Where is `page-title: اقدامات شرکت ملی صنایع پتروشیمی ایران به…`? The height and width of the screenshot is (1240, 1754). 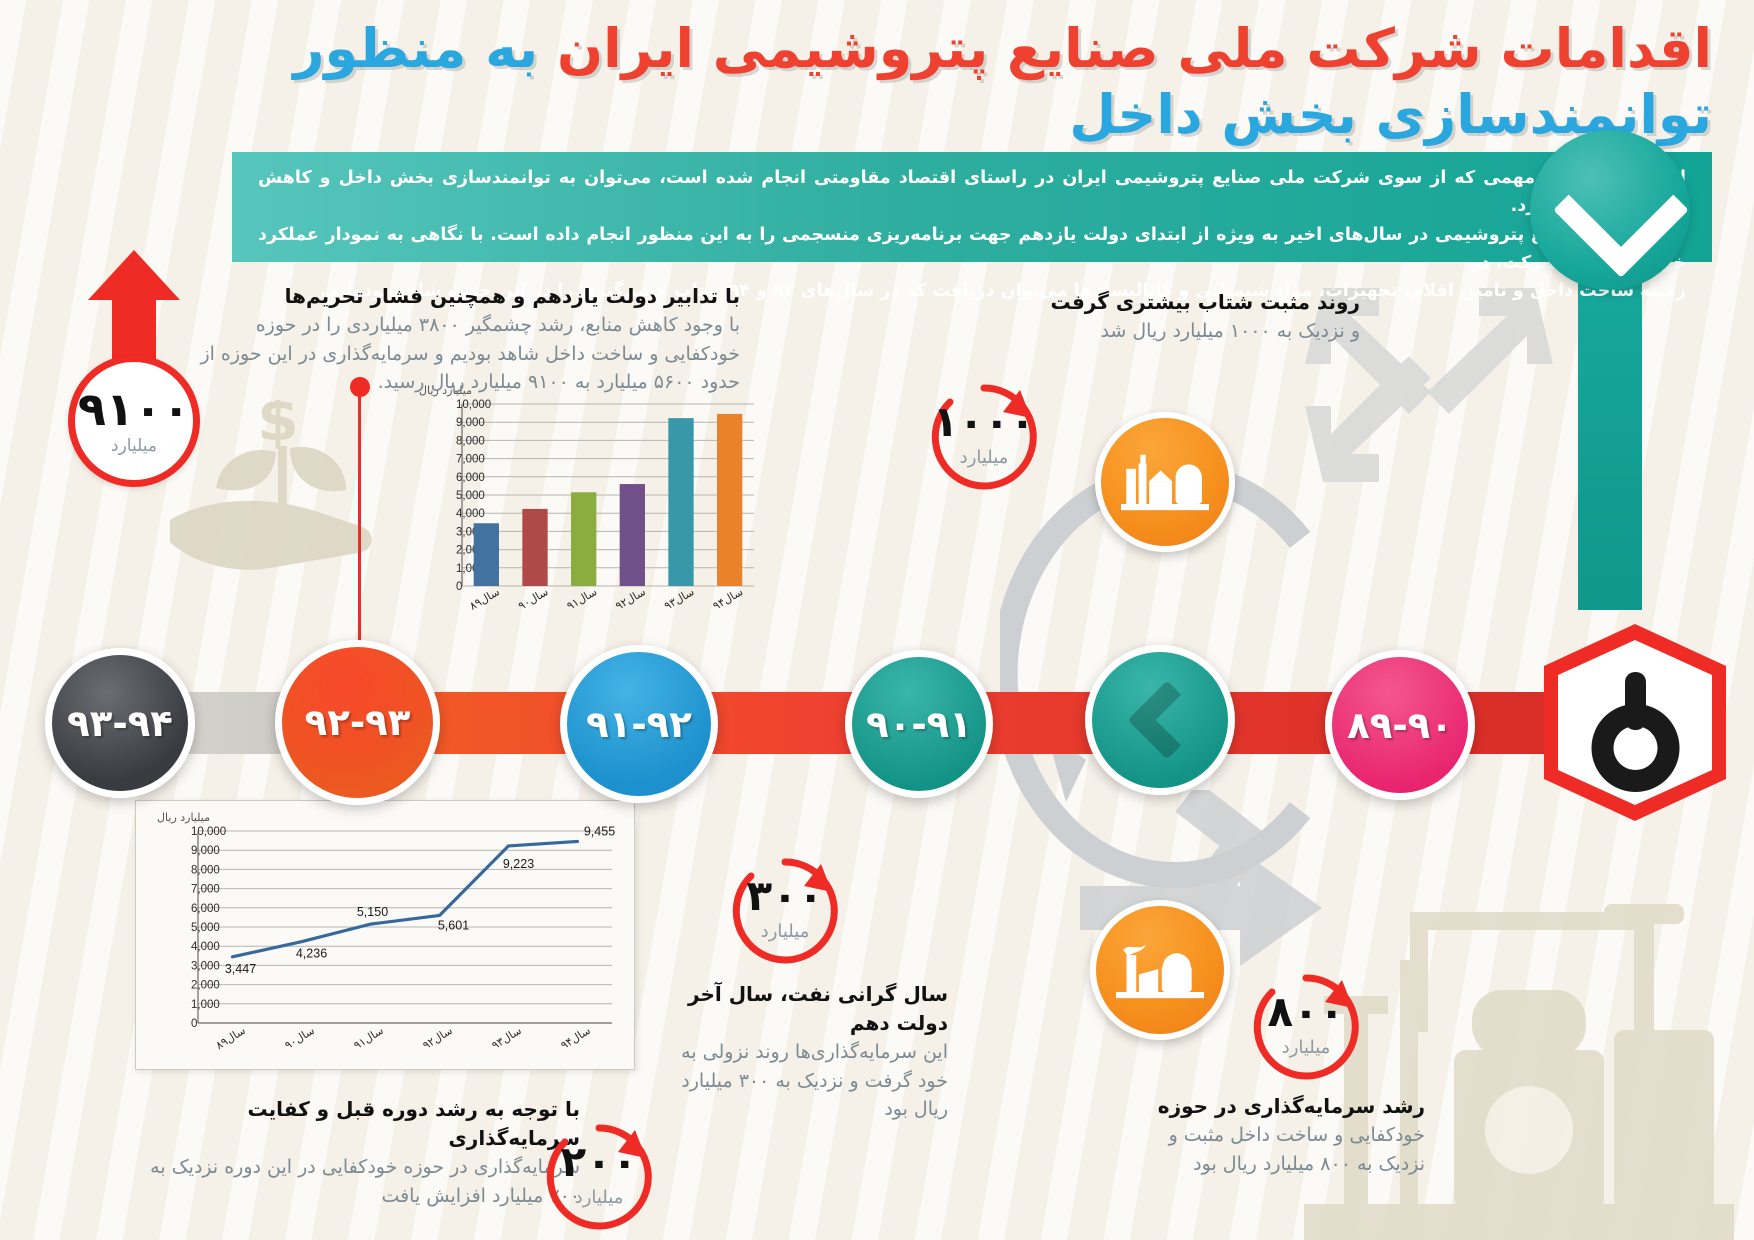 page-title: اقدامات شرکت ملی صنایع پتروشیمی ایران به… is located at coordinates (877, 82).